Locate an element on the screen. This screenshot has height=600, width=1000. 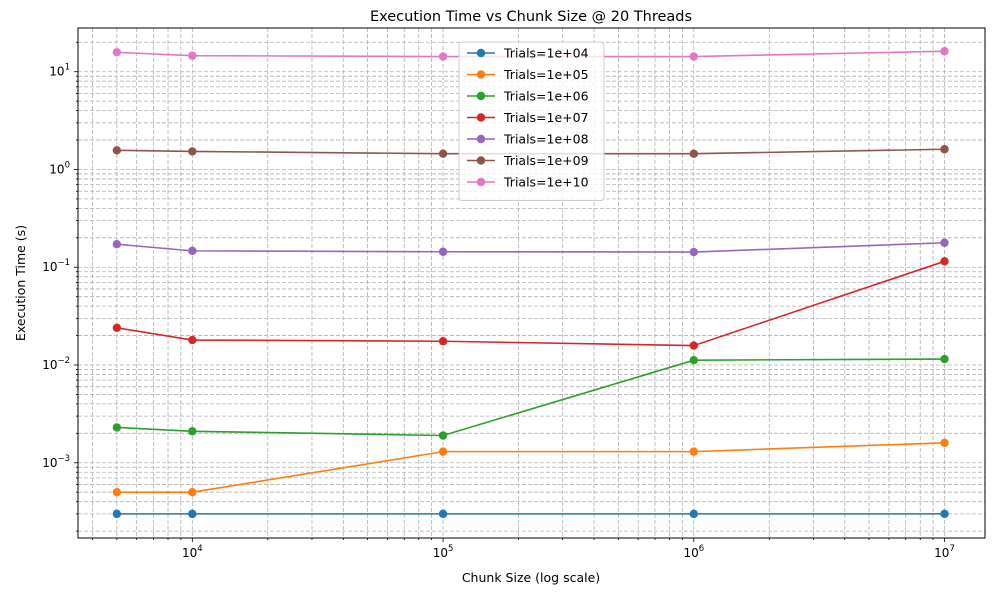
legend-label: Trials=1e+04 is located at coordinates (546, 53).